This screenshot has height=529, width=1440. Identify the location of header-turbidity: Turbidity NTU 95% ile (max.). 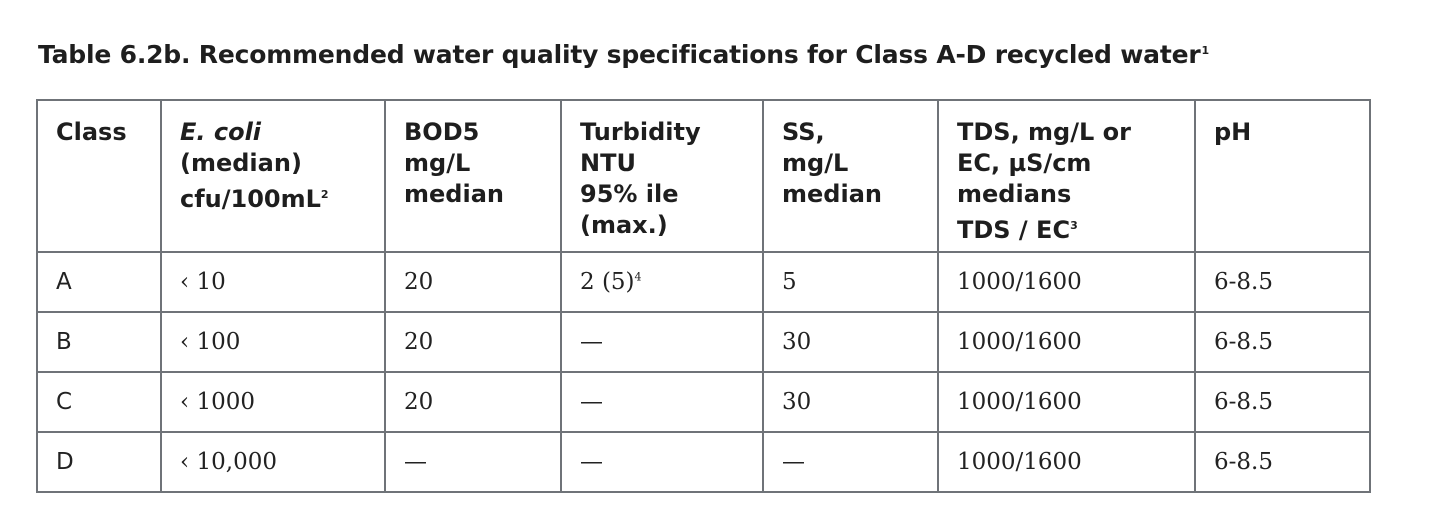
(662, 176).